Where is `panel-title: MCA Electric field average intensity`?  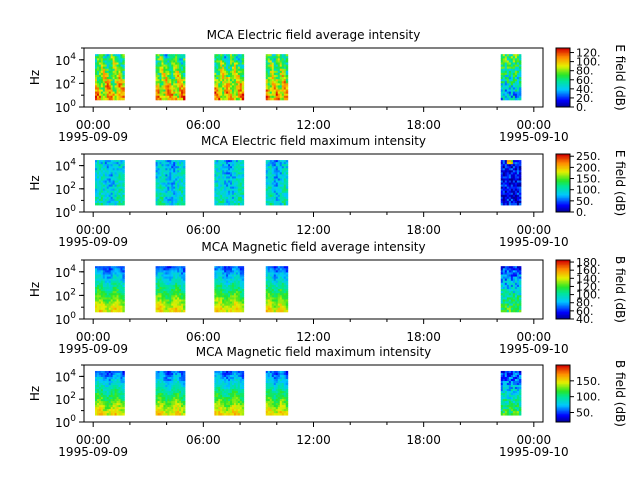
panel-title: MCA Electric field average intensity is located at coordinates (314, 35).